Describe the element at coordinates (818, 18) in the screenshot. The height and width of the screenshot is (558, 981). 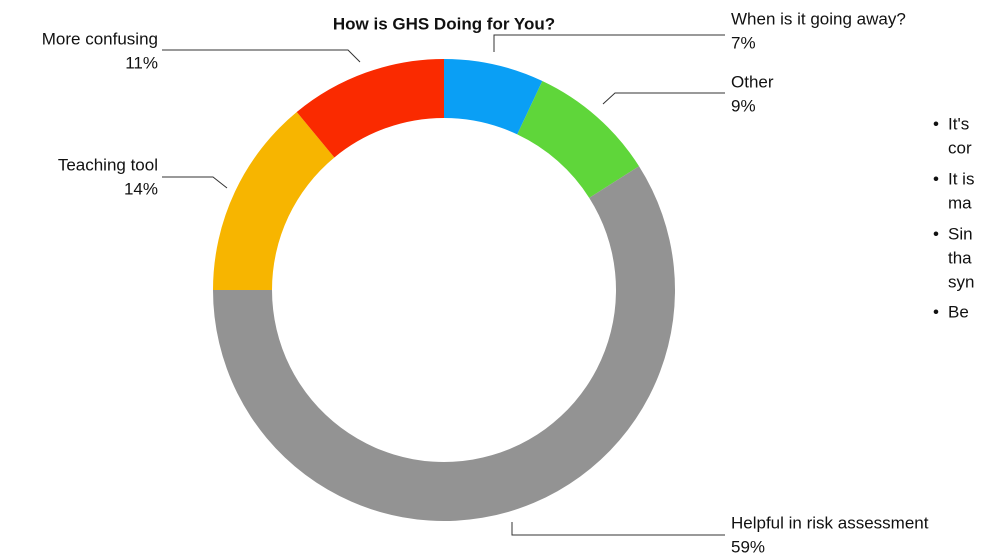
I see `slice-label: When is it going away?` at that location.